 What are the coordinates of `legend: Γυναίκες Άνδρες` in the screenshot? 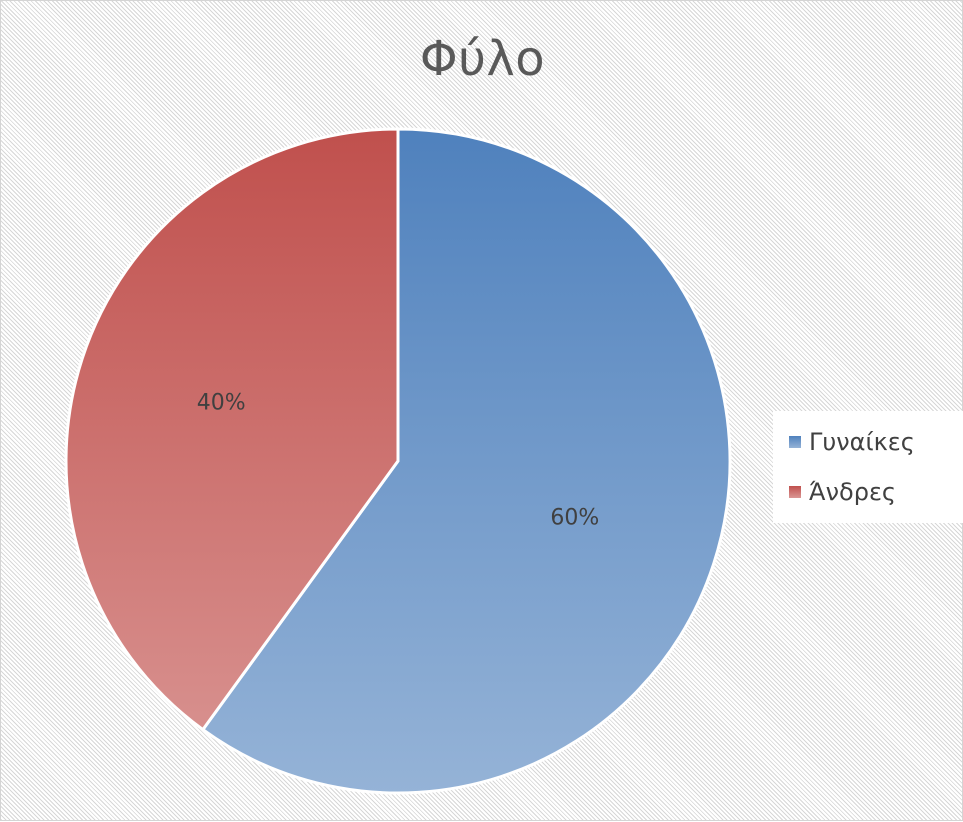 It's located at (868, 467).